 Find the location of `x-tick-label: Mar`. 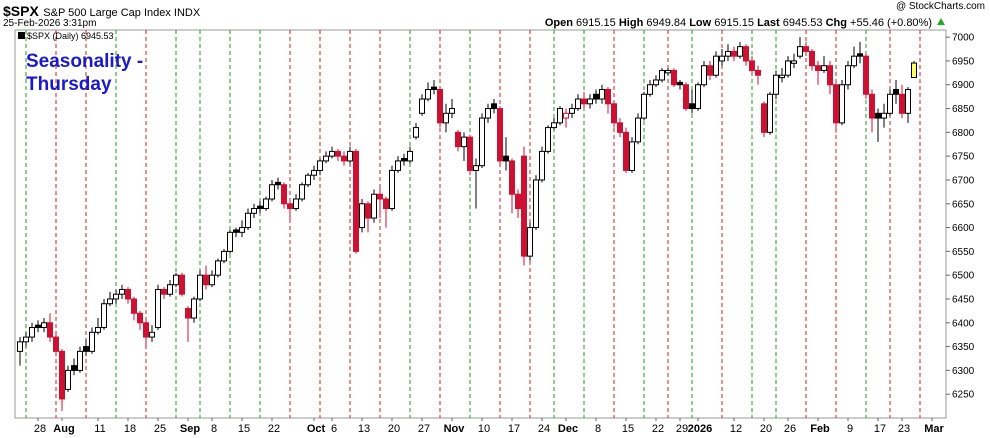

x-tick-label: Mar is located at coordinates (934, 429).